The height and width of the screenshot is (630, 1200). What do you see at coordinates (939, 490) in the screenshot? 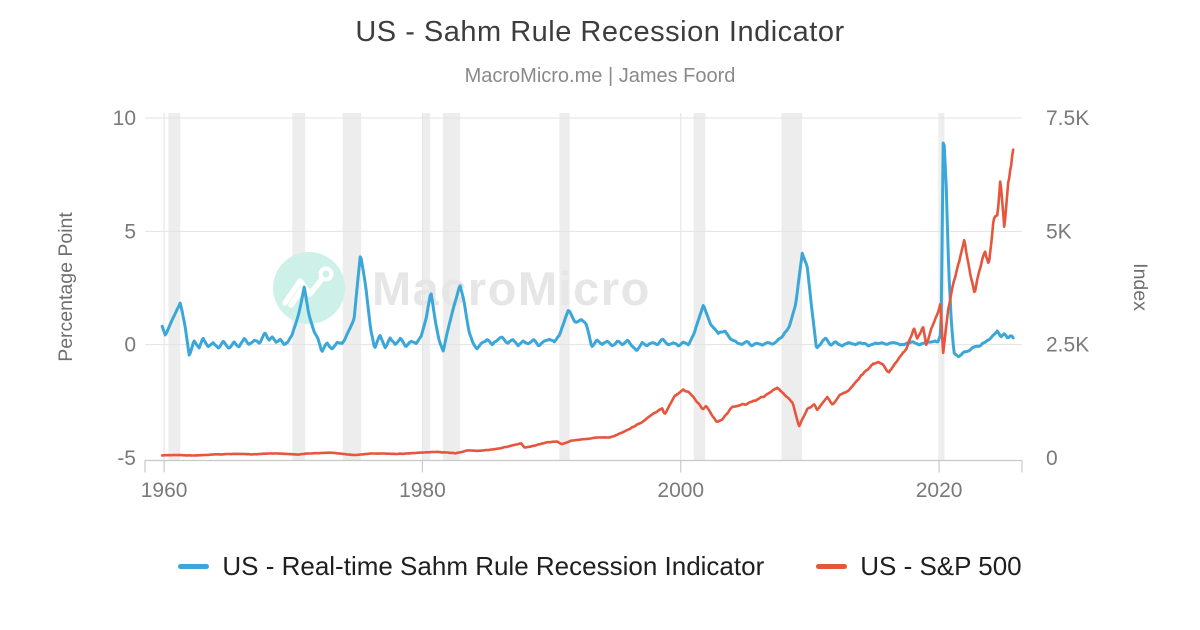
I see `x-tick-label: 2020` at bounding box center [939, 490].